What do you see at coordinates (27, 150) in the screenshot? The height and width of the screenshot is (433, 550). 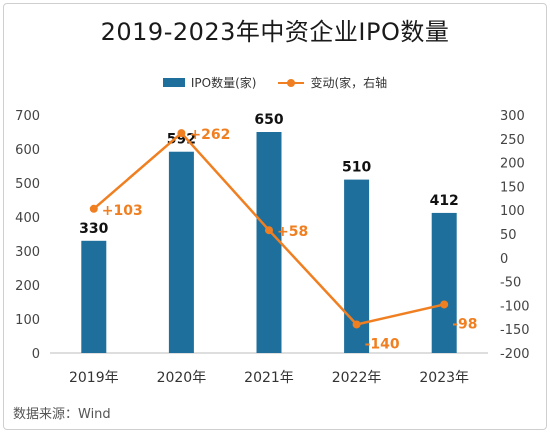 I see `y-left-tick-label: 600` at bounding box center [27, 150].